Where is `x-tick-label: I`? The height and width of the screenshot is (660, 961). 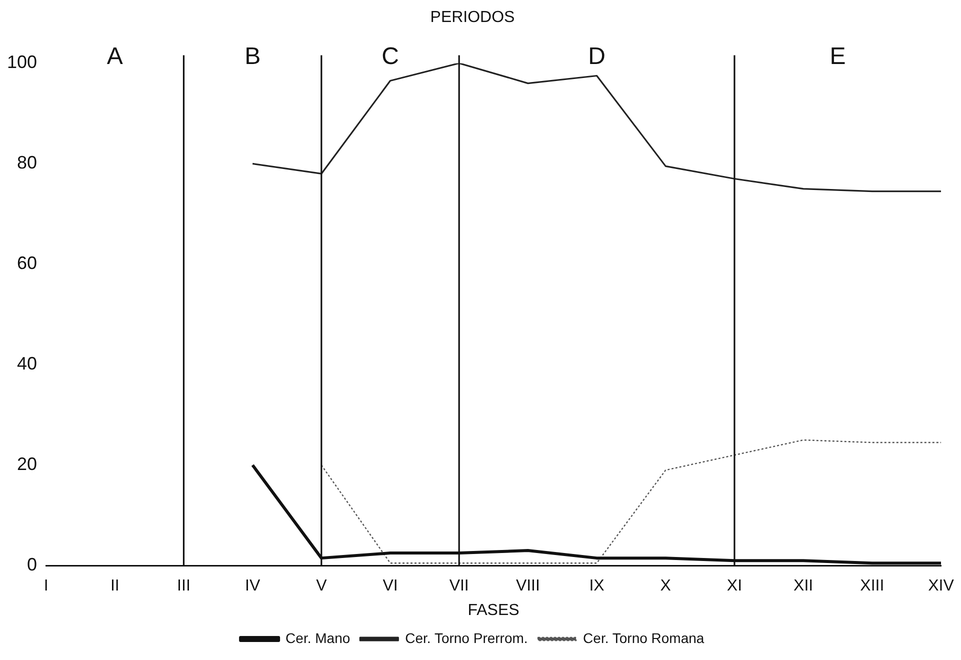
x-tick-label: I is located at coordinates (46, 586).